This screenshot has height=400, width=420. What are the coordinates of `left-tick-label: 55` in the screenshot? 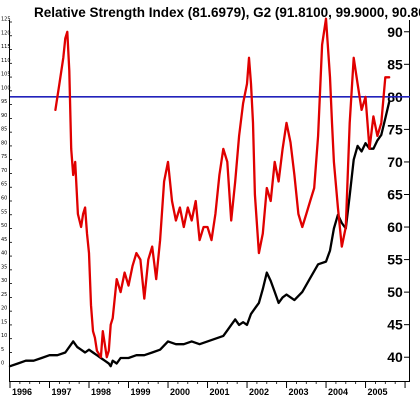 It's located at (4, 212).